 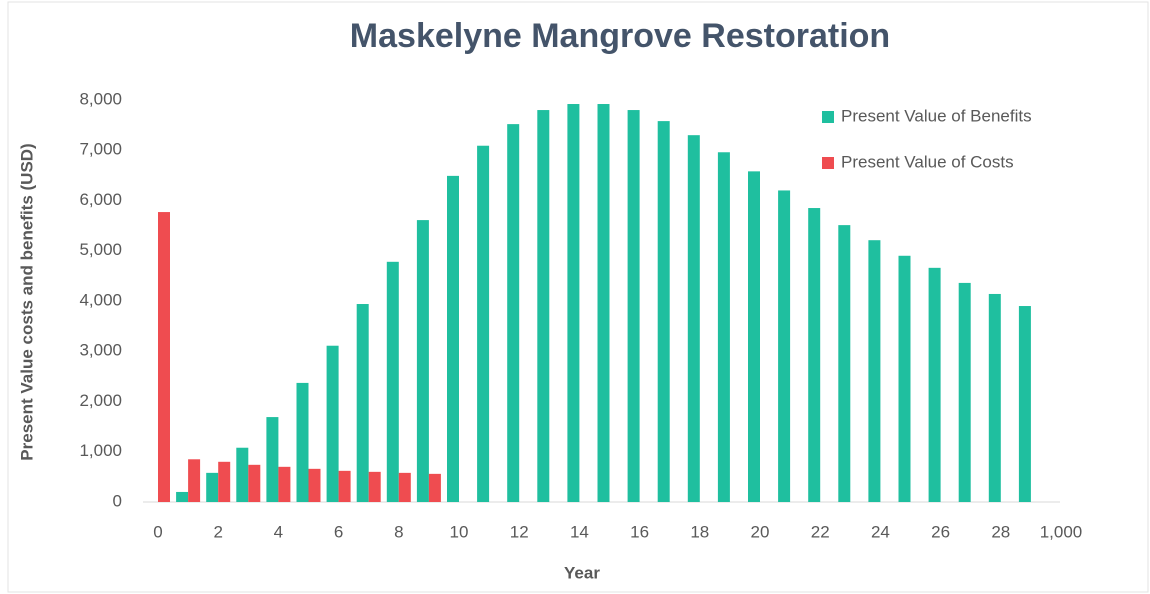 I want to click on x-tick-label: 6, so click(x=338, y=531).